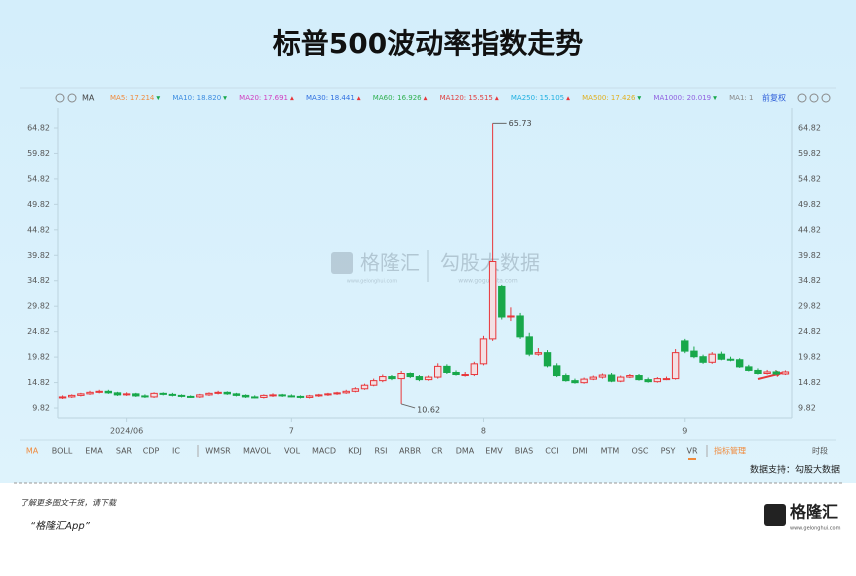 The width and height of the screenshot is (856, 576). Describe the element at coordinates (330, 98) in the screenshot. I see `ma-legend-label: MA30: 18.441` at that location.